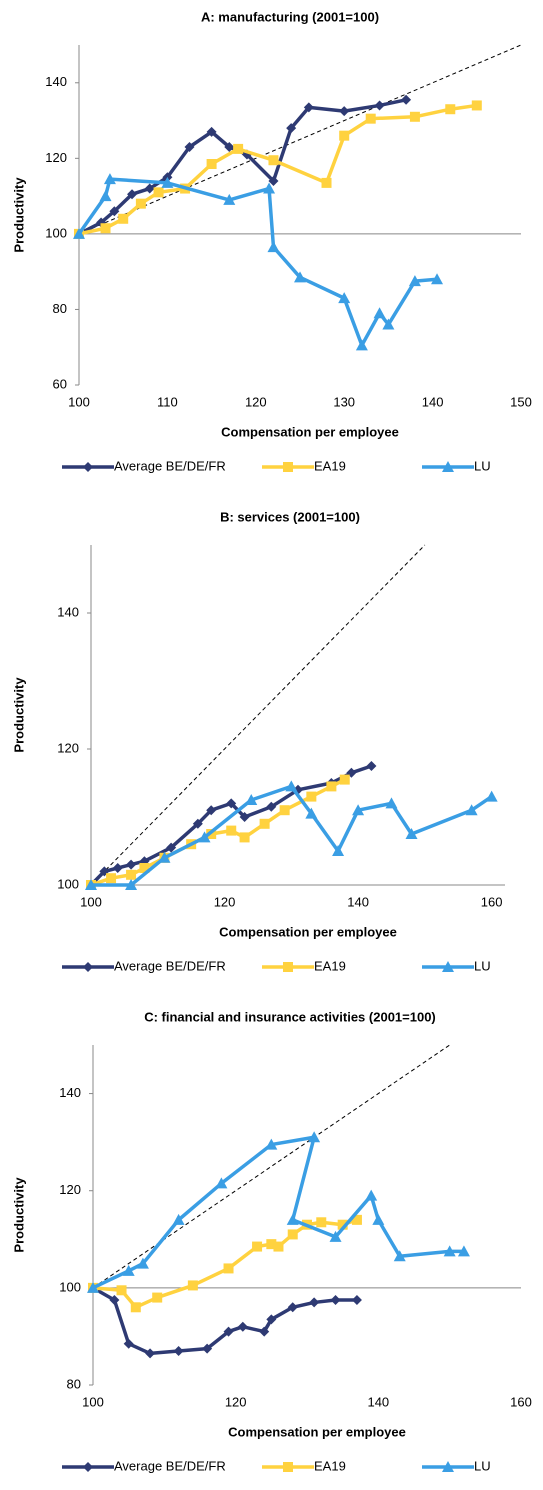  What do you see at coordinates (290, 16) in the screenshot?
I see `chart-title: A: manufacturing (2001=100)` at bounding box center [290, 16].